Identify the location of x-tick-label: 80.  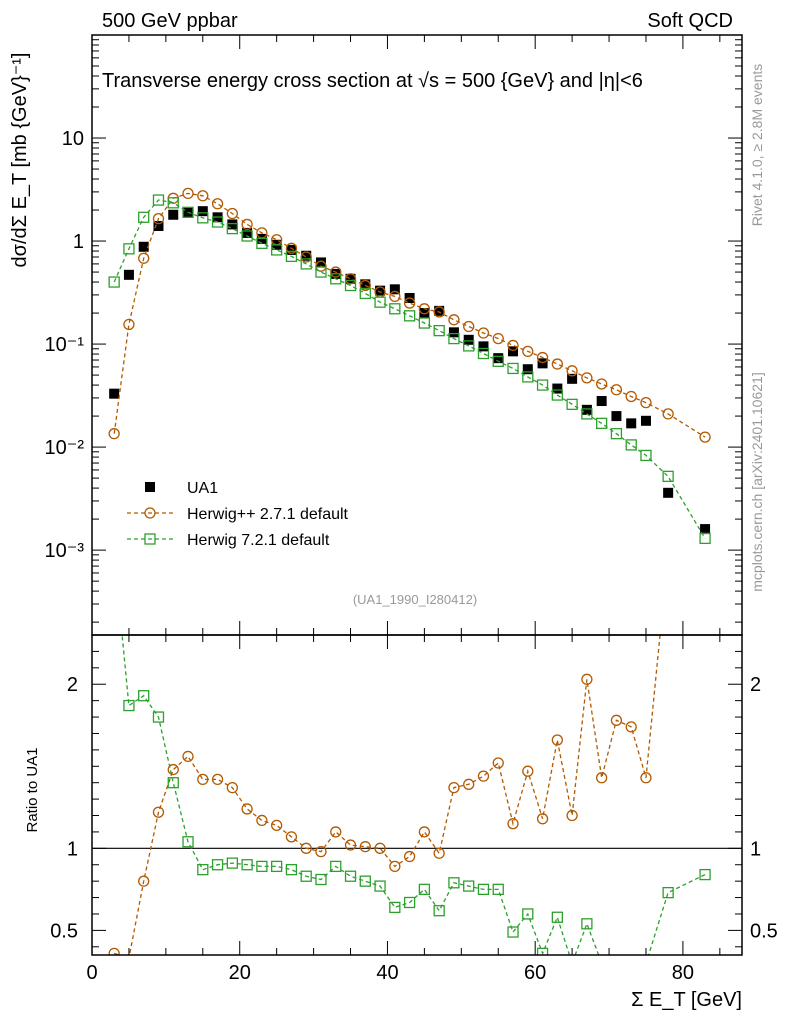
(683, 973).